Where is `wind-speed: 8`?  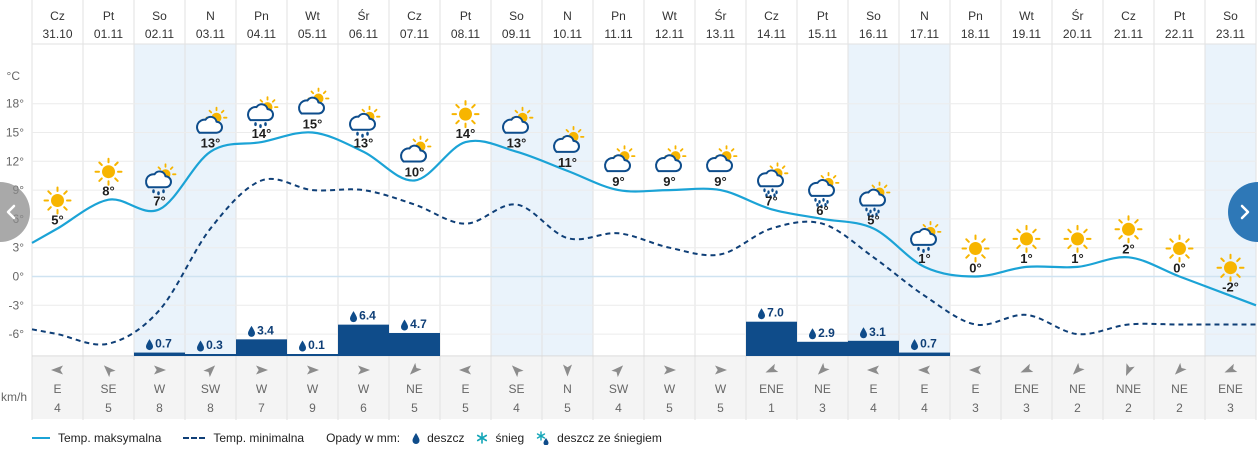 wind-speed: 8 is located at coordinates (210, 408).